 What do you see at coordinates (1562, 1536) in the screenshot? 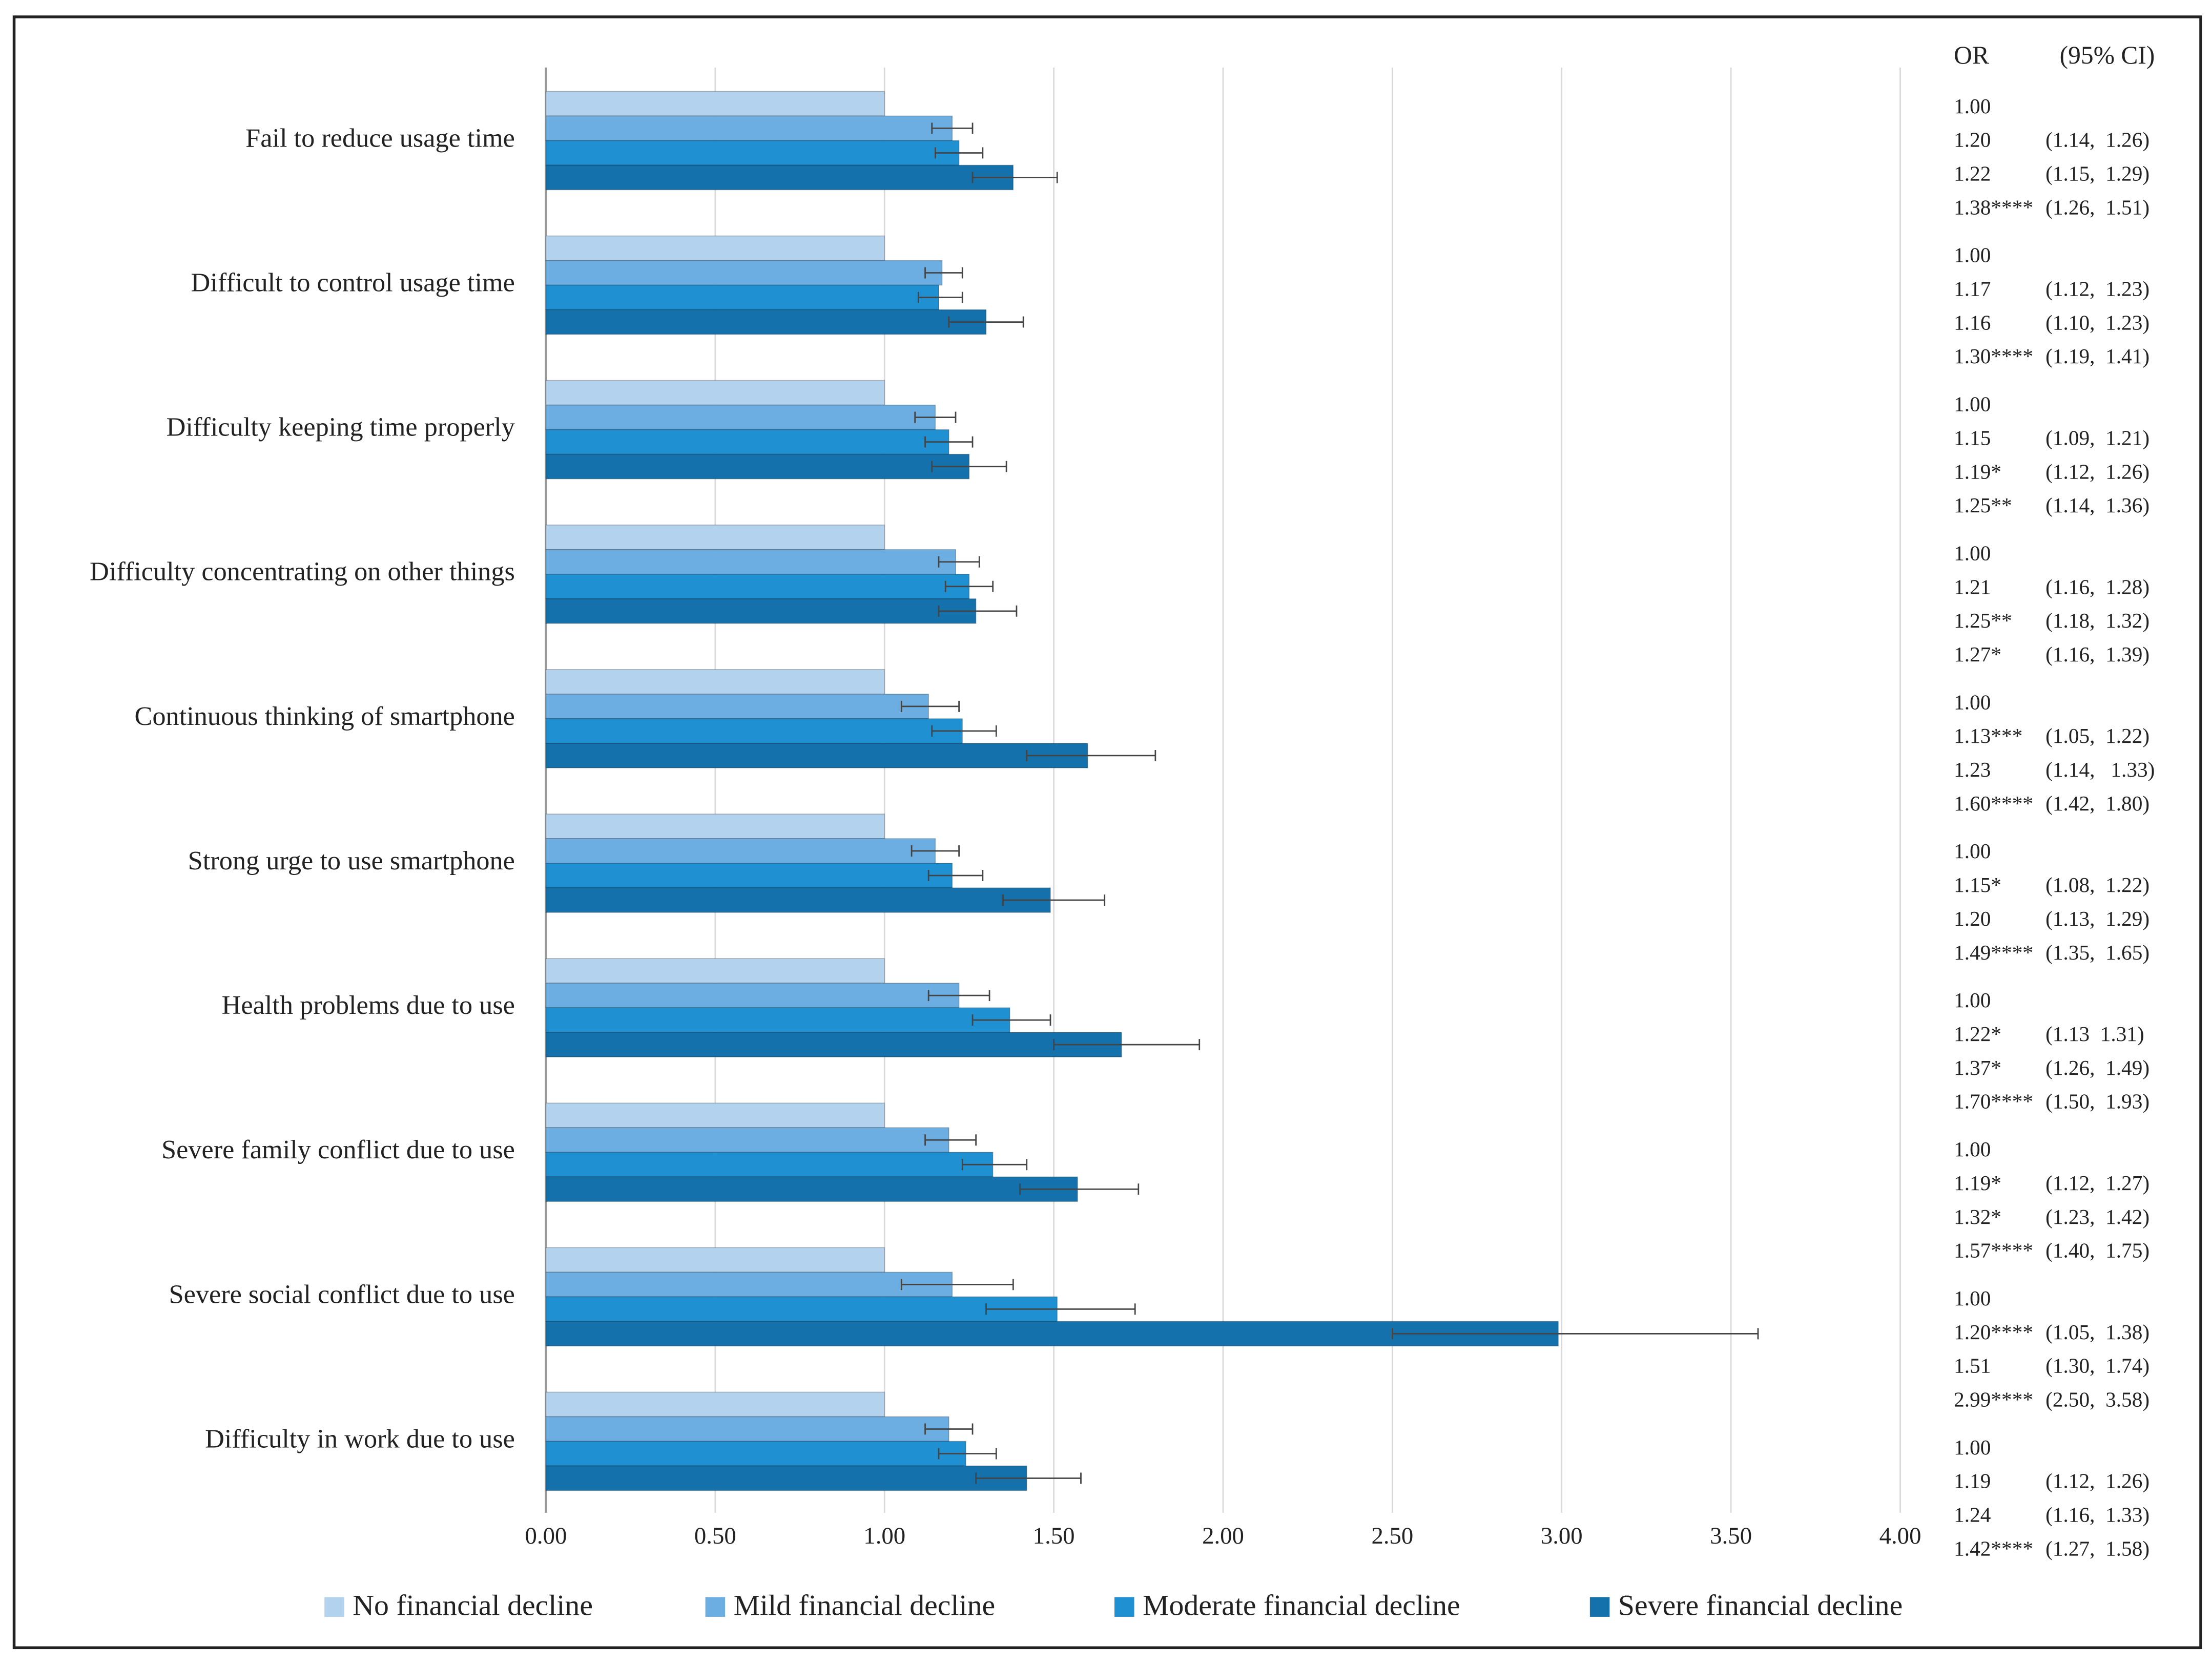
I see `x-tick-label: 3.00` at bounding box center [1562, 1536].